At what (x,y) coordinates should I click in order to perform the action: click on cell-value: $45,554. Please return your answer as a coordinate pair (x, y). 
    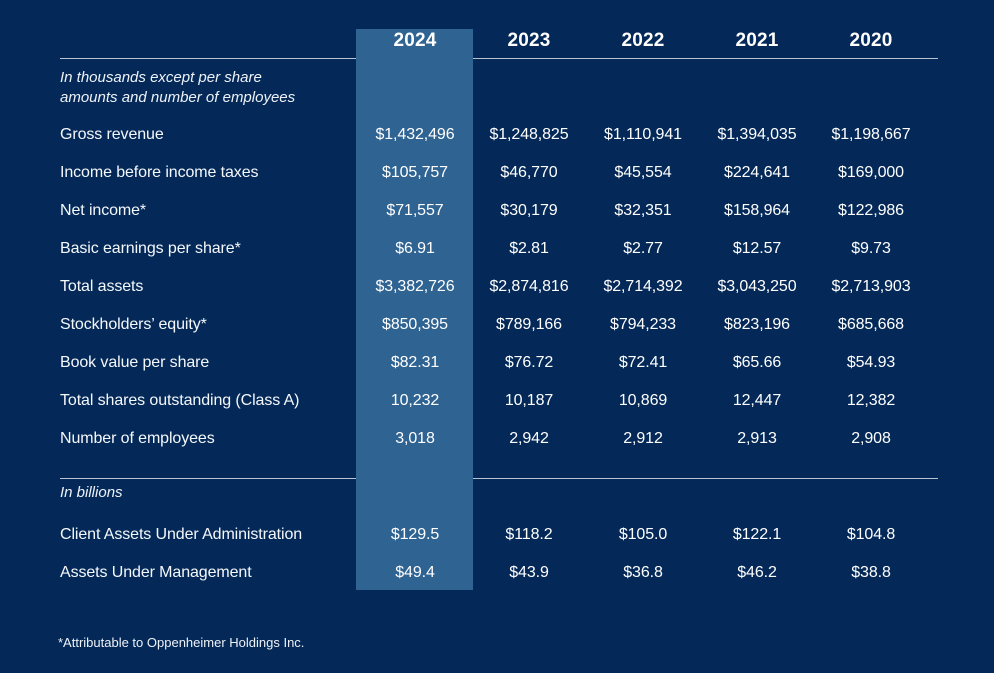
    Looking at the image, I should click on (643, 172).